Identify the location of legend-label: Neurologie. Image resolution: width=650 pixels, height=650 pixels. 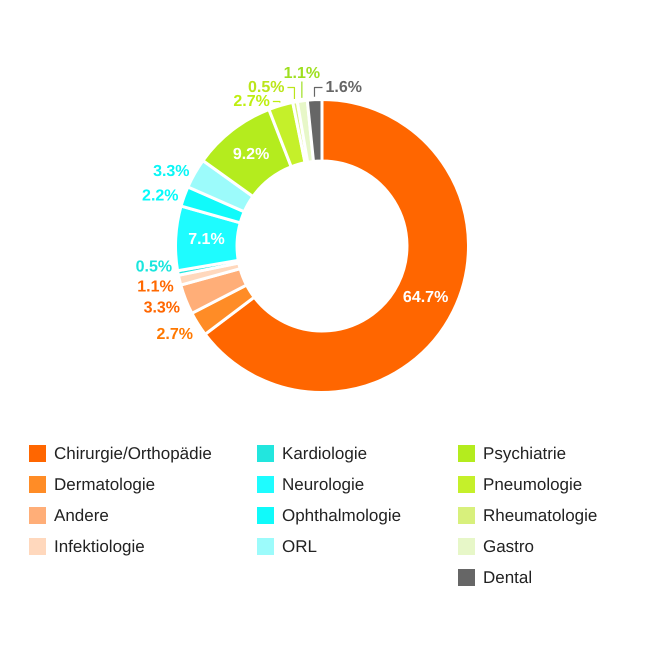
(323, 484).